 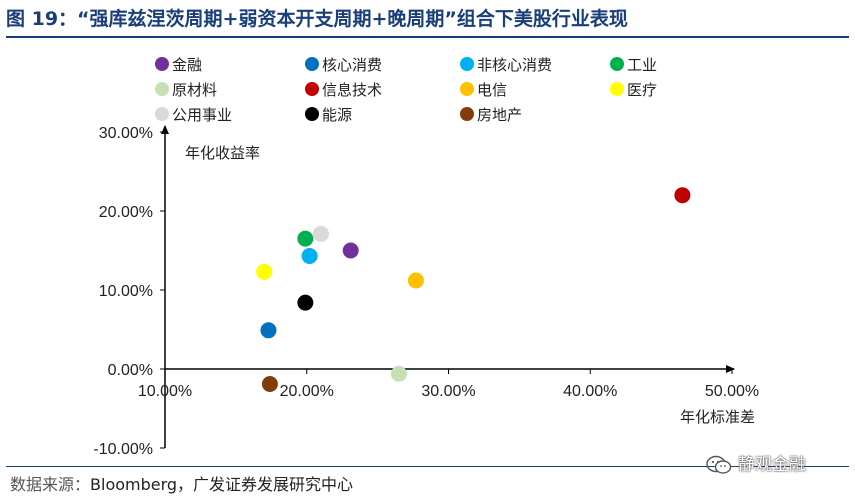 What do you see at coordinates (337, 115) in the screenshot?
I see `legend-label: 能源` at bounding box center [337, 115].